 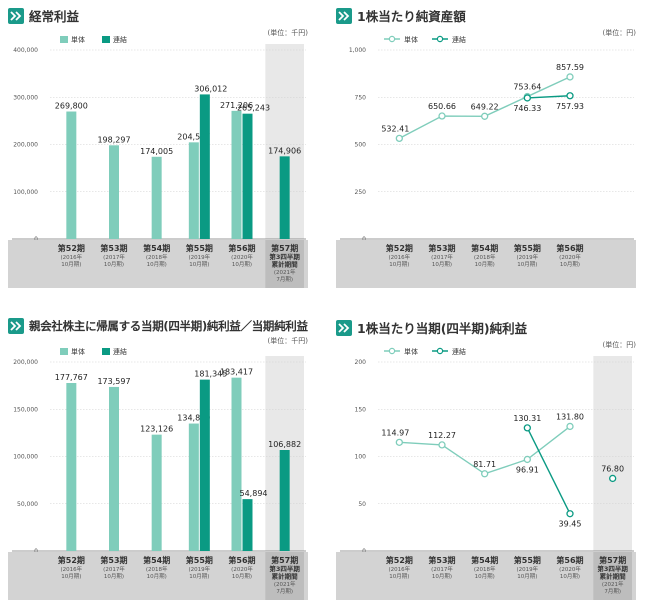 I want to click on data-label-single: 183,417, so click(x=236, y=372).